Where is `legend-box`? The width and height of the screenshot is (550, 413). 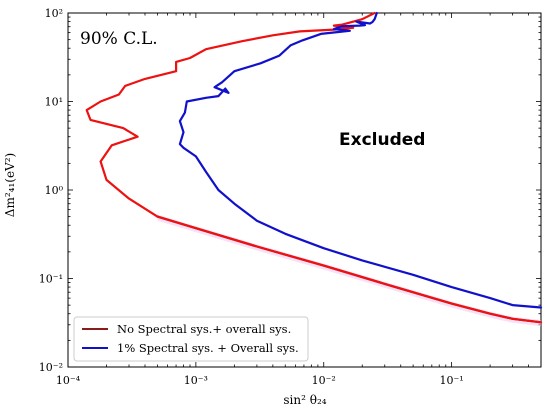
legend-box is located at coordinates (191, 339).